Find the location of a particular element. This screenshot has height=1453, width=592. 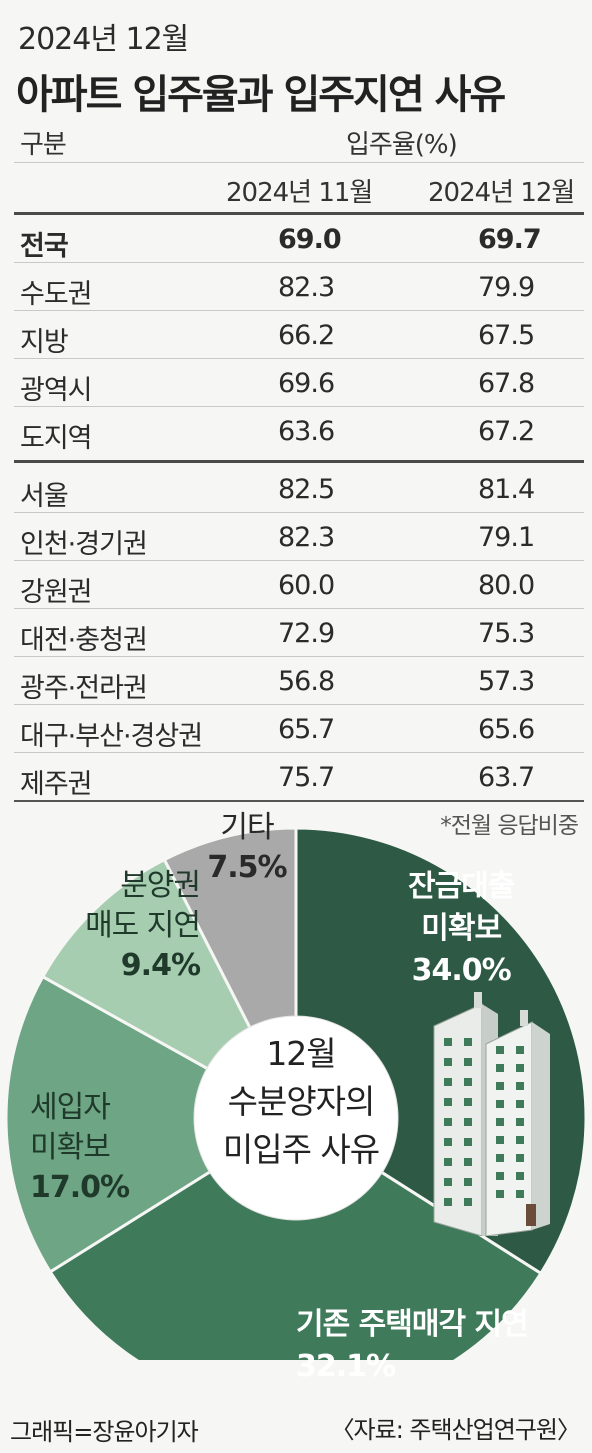

label-presale-pct: 9.4% is located at coordinates (160, 965).